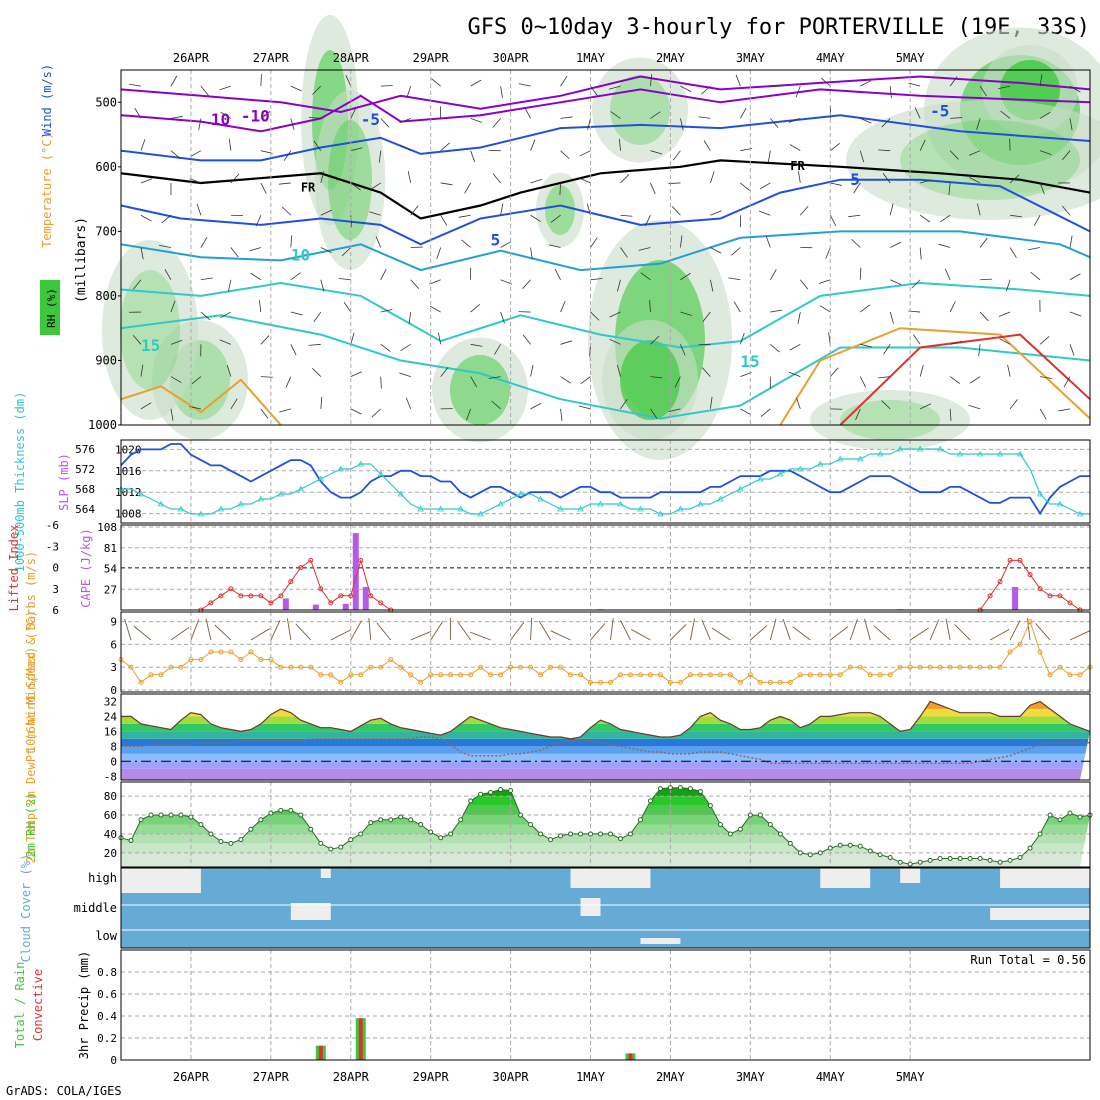  What do you see at coordinates (55, 568) in the screenshot?
I see `li-tick: 0` at bounding box center [55, 568].